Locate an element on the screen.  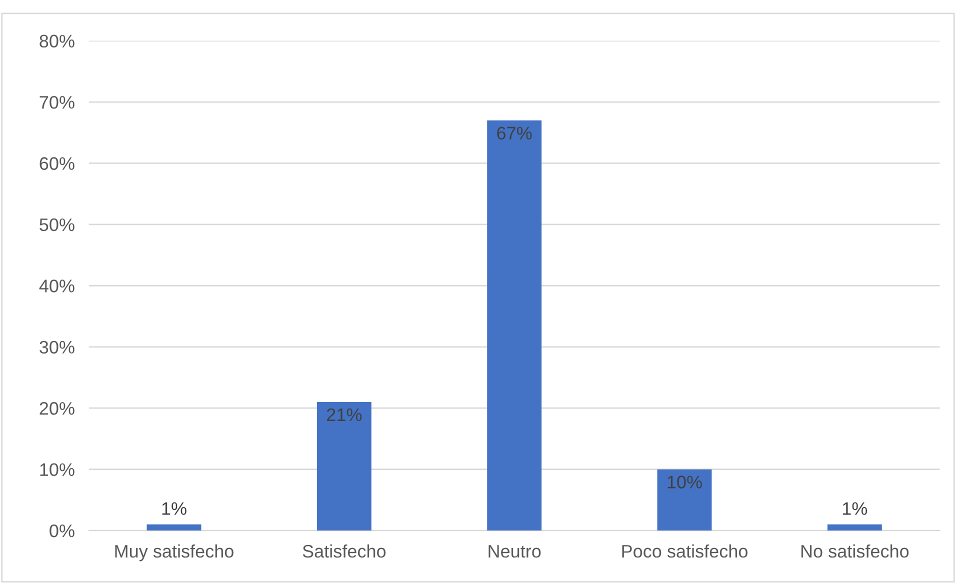
y-tick-label: 60% is located at coordinates (57, 163).